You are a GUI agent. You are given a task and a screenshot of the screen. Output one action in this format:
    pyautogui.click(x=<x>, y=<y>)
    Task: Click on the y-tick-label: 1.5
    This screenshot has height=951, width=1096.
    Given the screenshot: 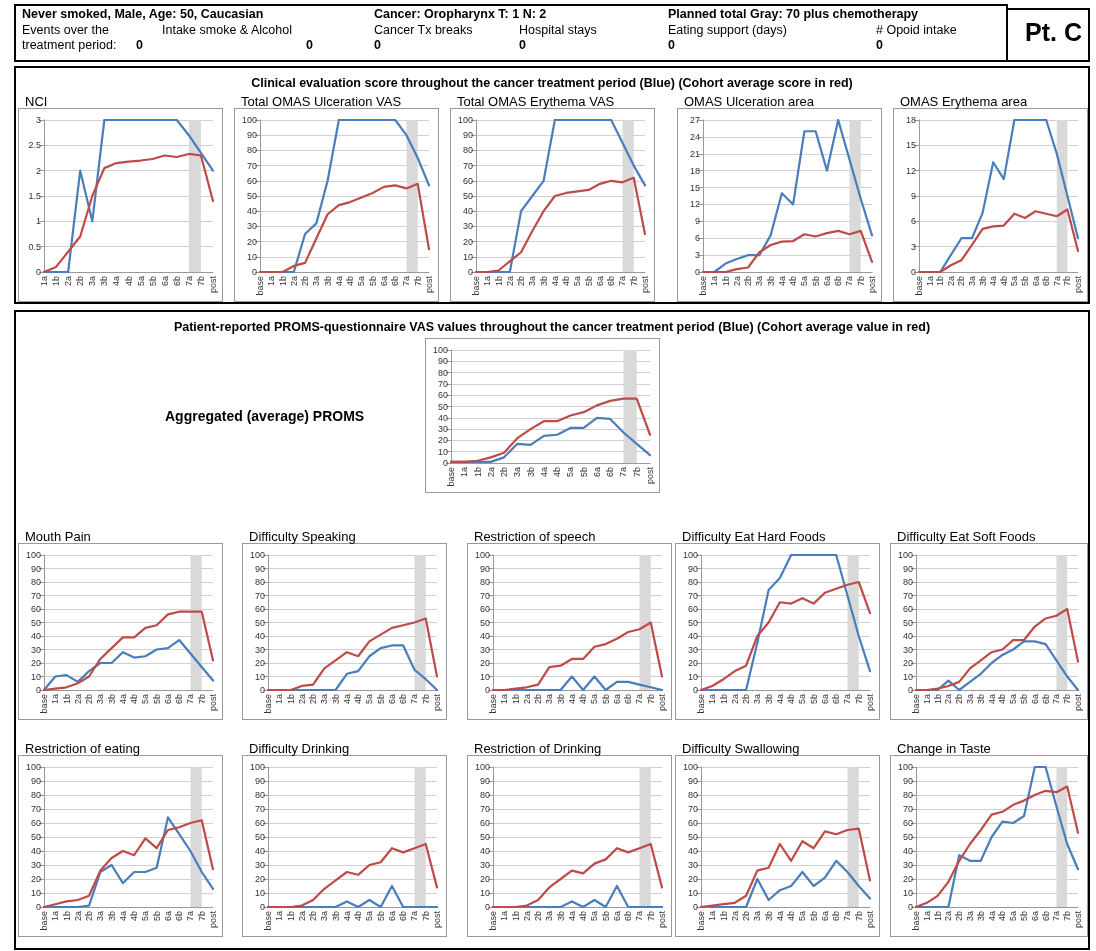 What is the action you would take?
    pyautogui.click(x=34, y=196)
    